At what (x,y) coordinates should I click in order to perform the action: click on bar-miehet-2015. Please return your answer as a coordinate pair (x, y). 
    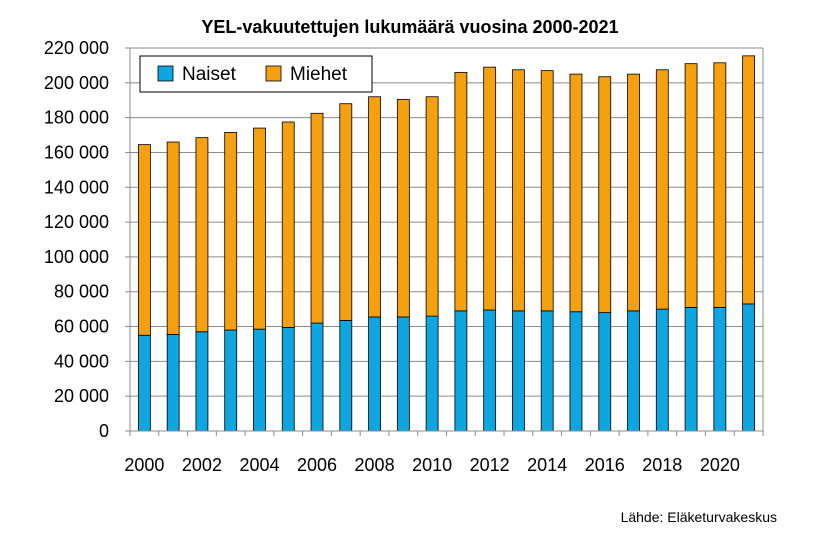
    Looking at the image, I should click on (576, 193).